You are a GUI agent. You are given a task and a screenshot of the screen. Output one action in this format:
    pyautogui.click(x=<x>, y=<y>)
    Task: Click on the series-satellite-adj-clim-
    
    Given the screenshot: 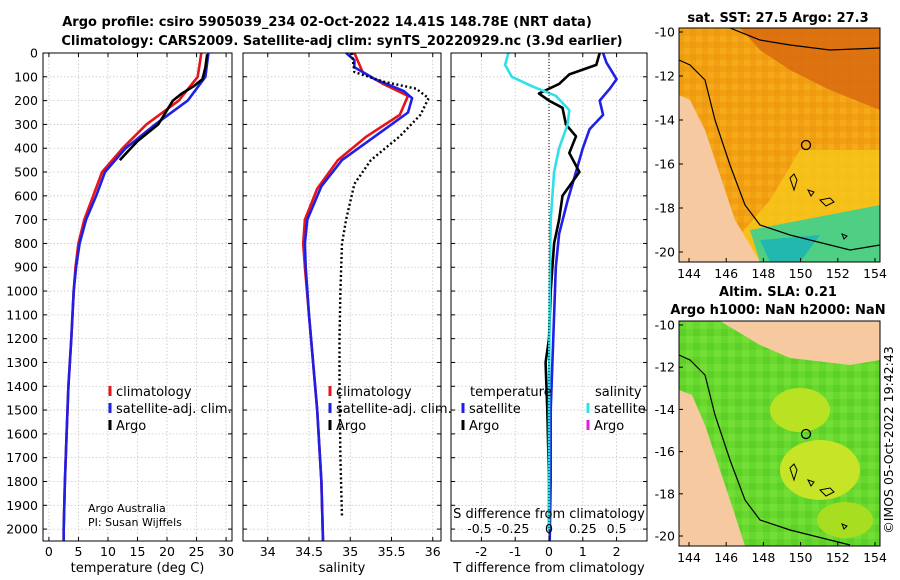 What is the action you would take?
    pyautogui.click(x=358, y=297)
    